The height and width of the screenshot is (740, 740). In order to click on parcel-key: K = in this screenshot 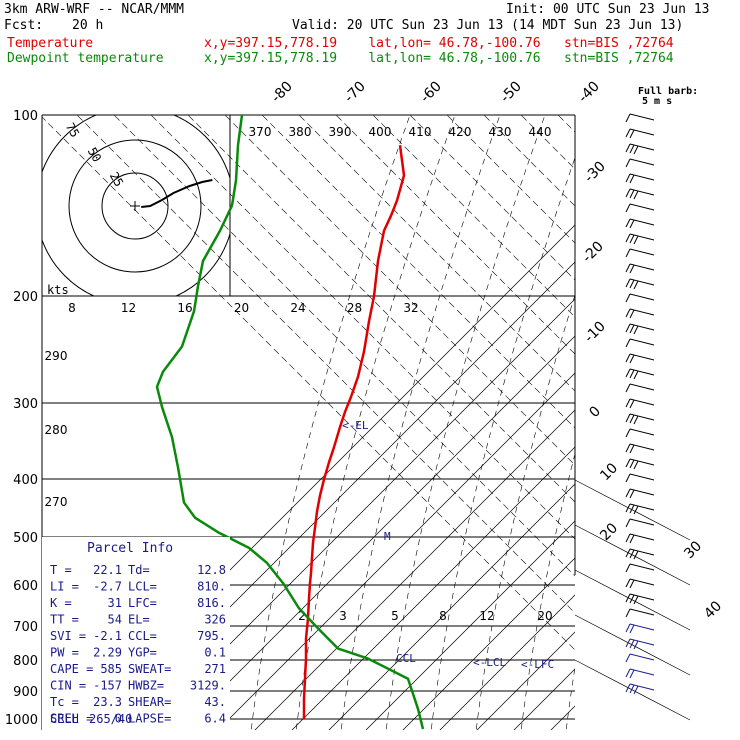, I will do `click(61, 603)`.